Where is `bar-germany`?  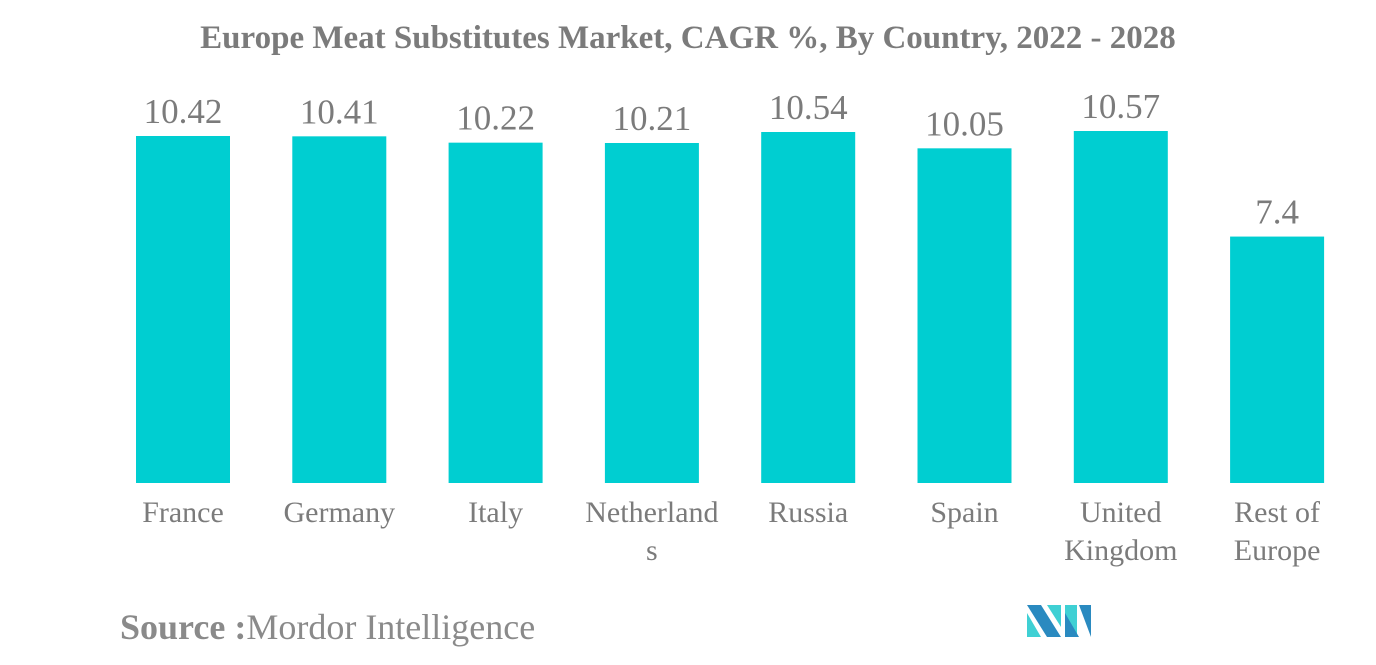 bar-germany is located at coordinates (339, 309).